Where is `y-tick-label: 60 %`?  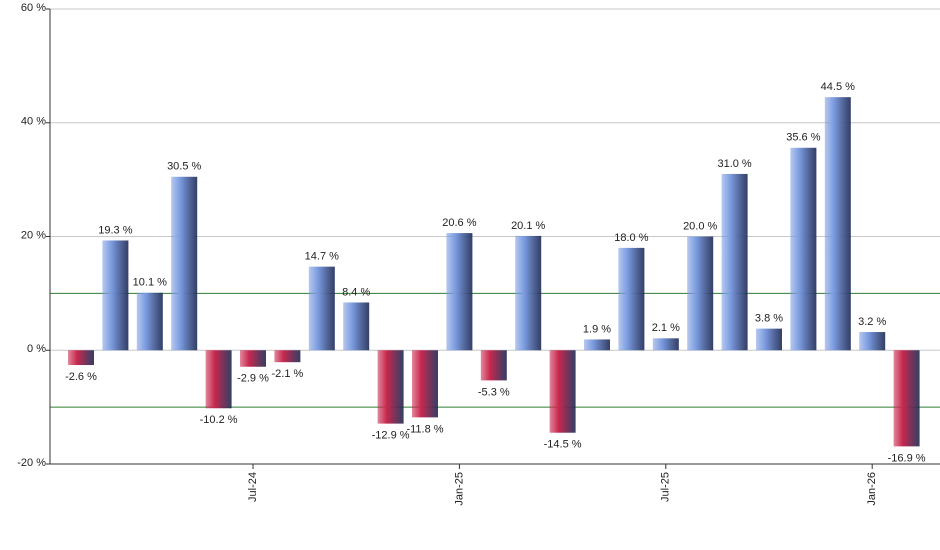
y-tick-label: 60 % is located at coordinates (33, 8).